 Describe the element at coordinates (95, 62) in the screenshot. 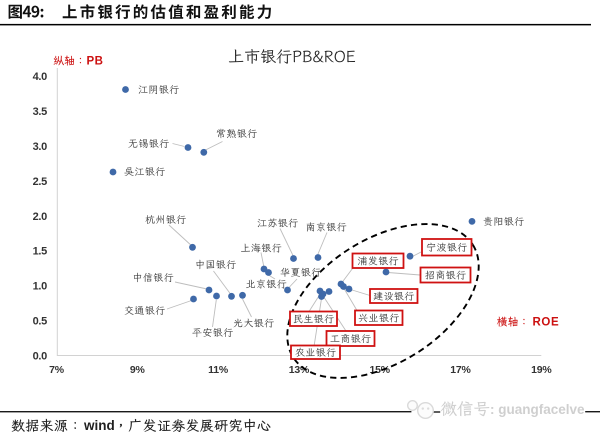

I see `svg-text: PB` at that location.